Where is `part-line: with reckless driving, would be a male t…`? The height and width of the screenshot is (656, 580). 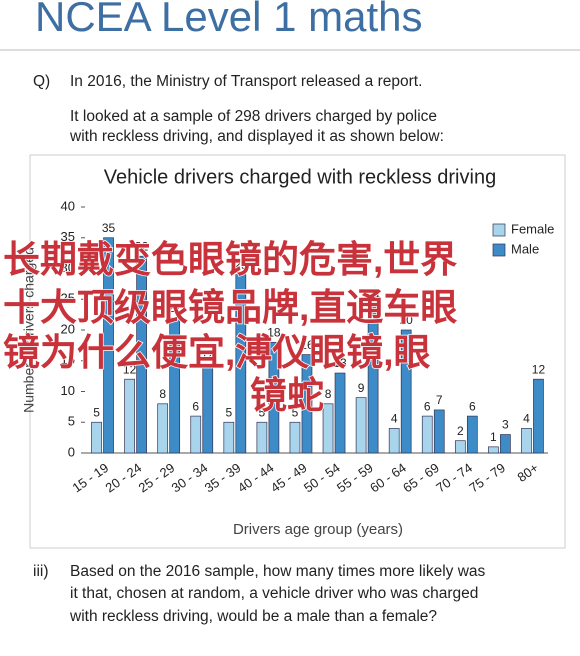
part-line: with reckless driving, would be a male t… is located at coordinates (253, 616).